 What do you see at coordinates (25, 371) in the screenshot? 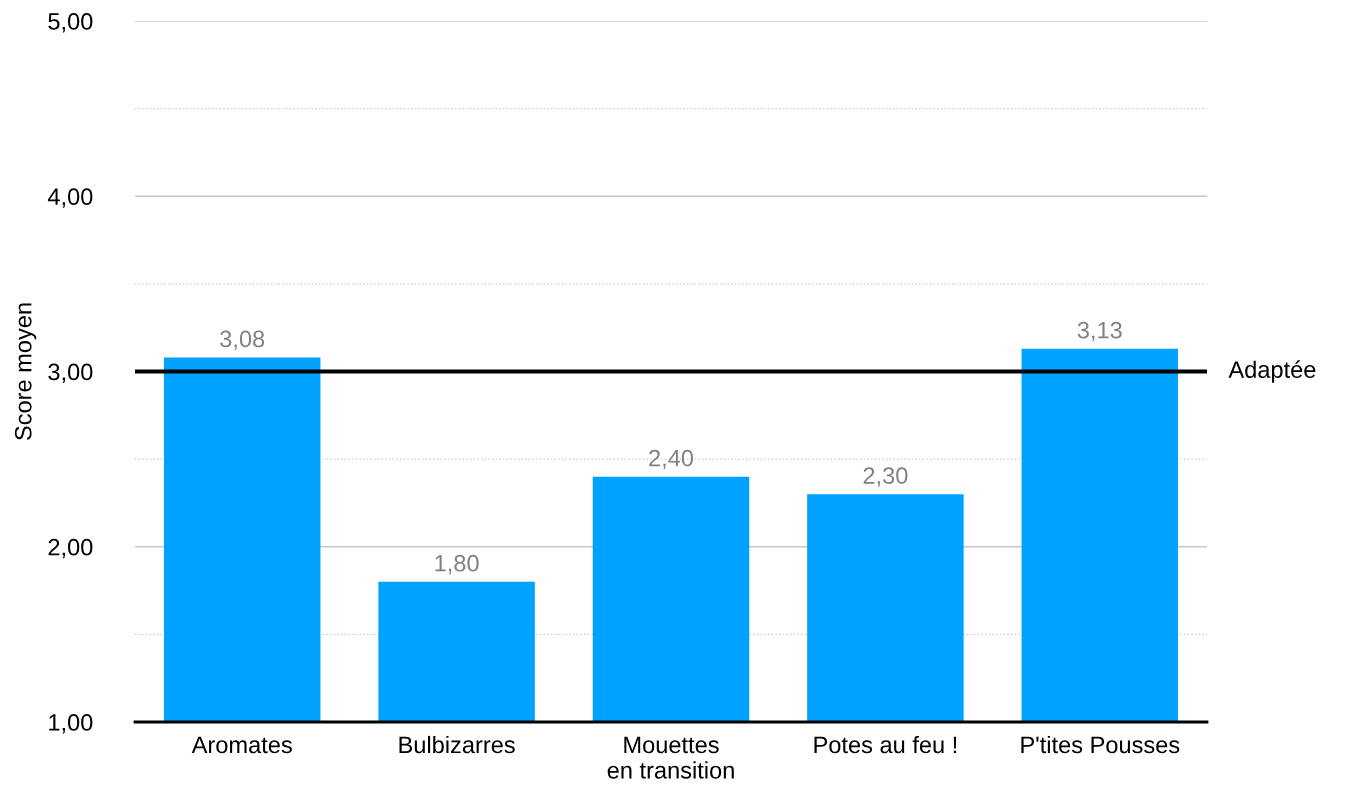
I see `y-axis-title: Score moyen` at bounding box center [25, 371].